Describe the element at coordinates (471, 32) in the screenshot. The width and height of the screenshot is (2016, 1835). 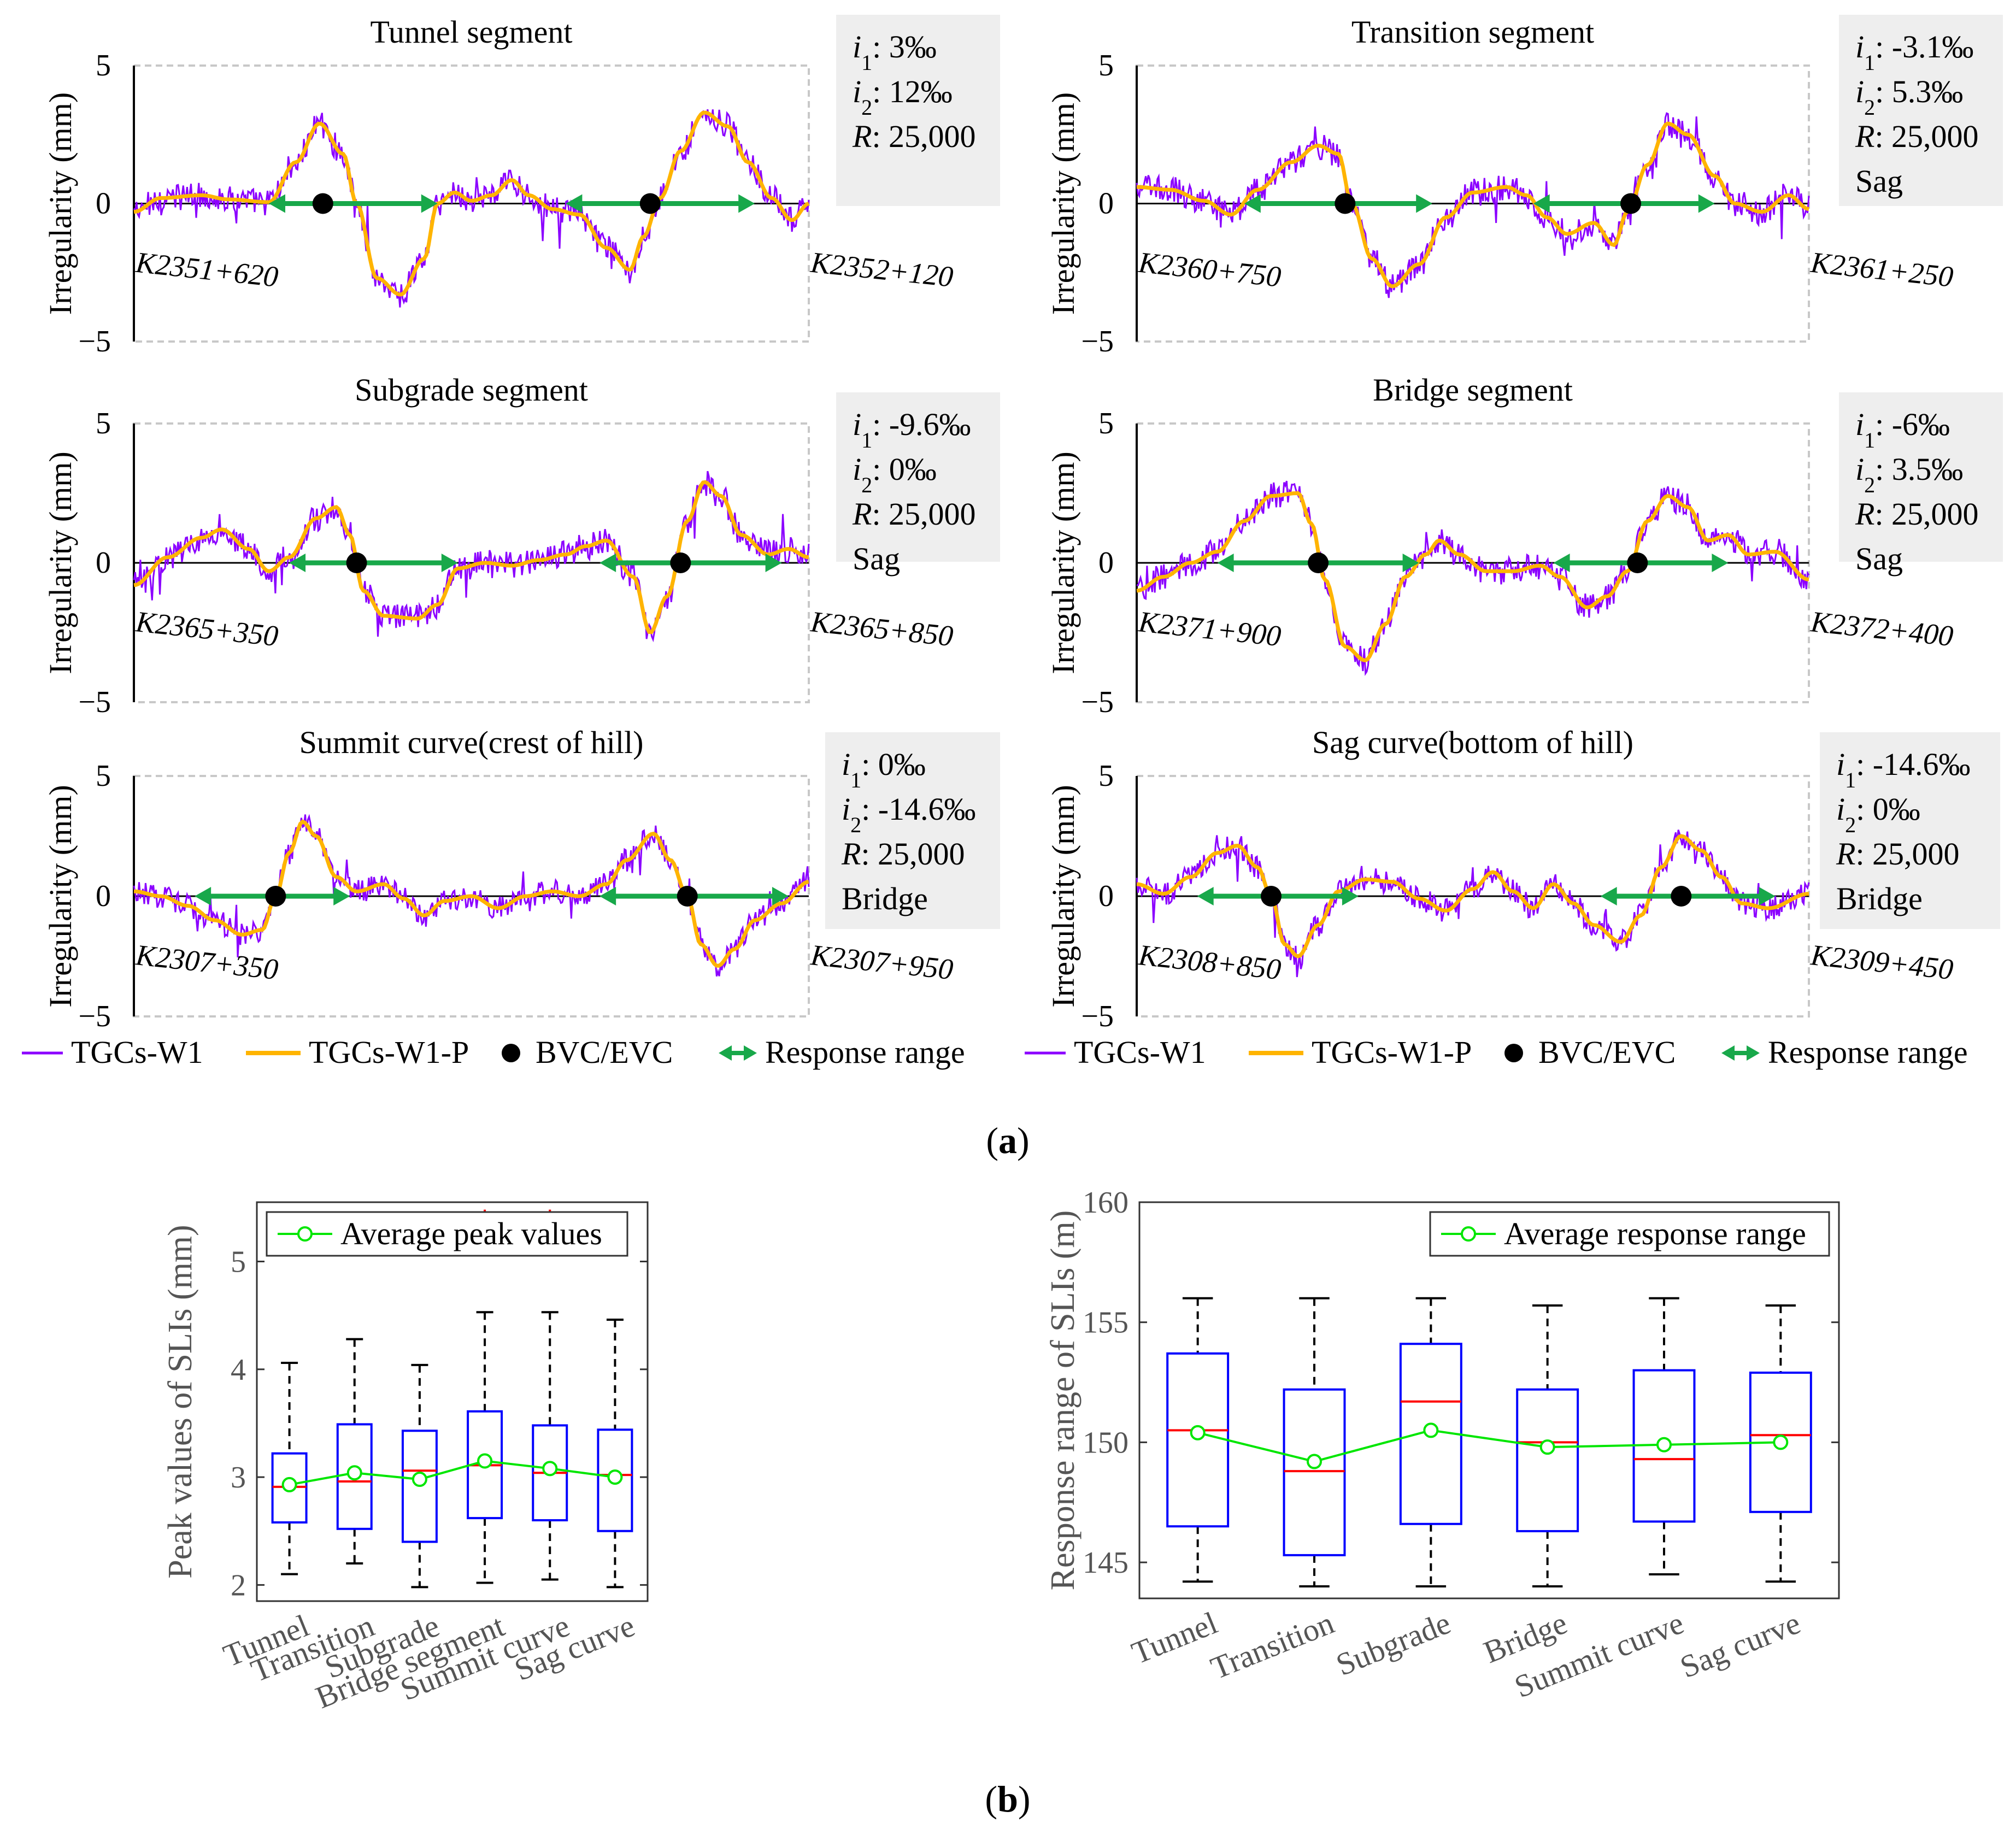
I see `panel-title: Tunnel segment` at that location.